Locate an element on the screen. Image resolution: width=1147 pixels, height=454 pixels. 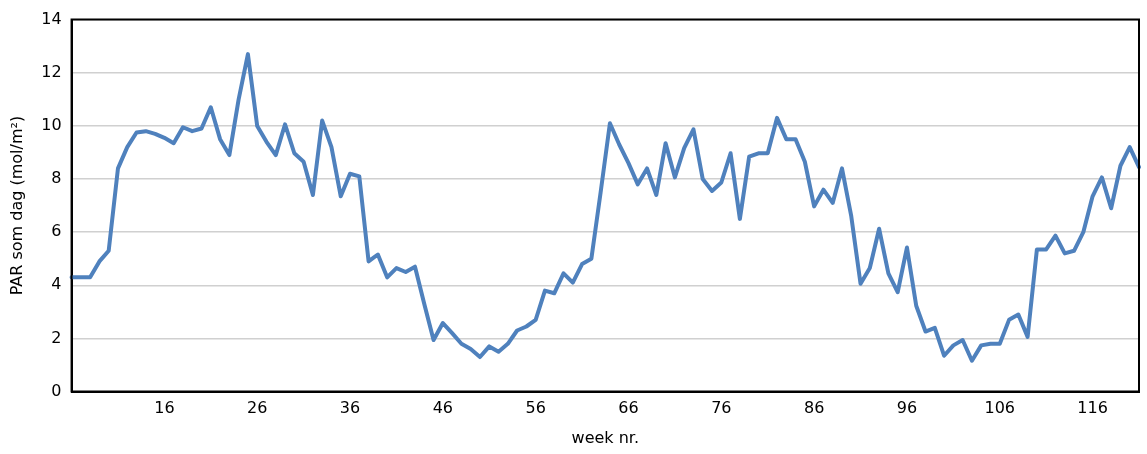
y-tick-label: 12 is located at coordinates (51, 71).